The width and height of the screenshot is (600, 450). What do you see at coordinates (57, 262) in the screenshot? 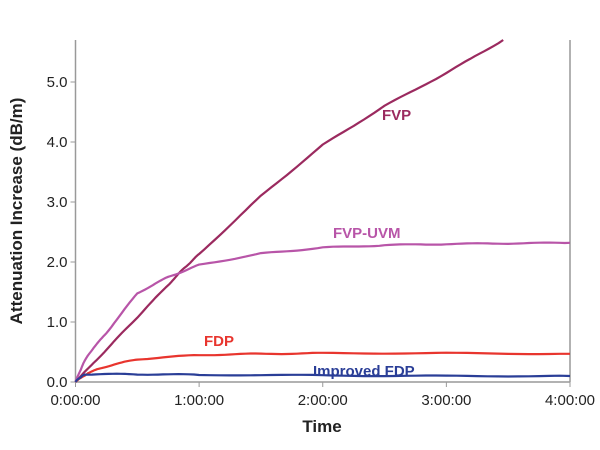
I see `y-tick-label: 2.0` at bounding box center [57, 262].